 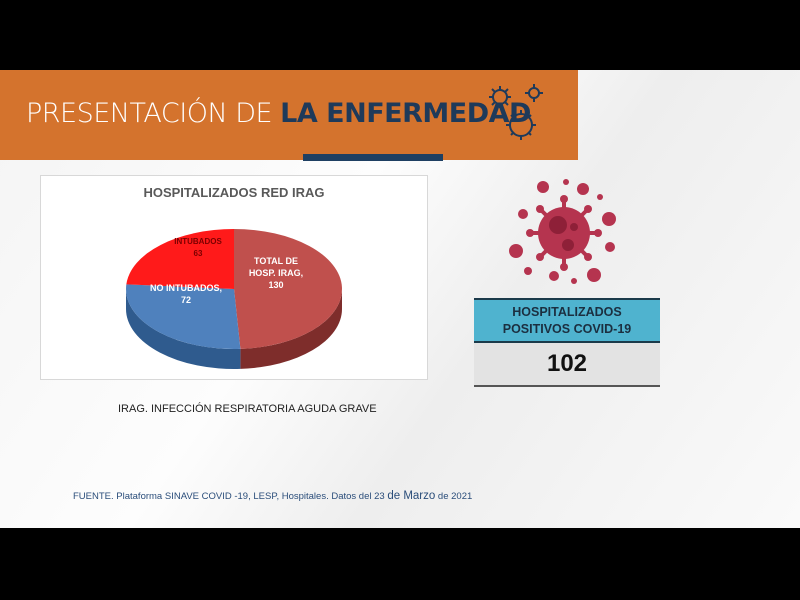 I want to click on label-total: TOTAL DE HOSP. IRAG, 130, so click(x=276, y=273).